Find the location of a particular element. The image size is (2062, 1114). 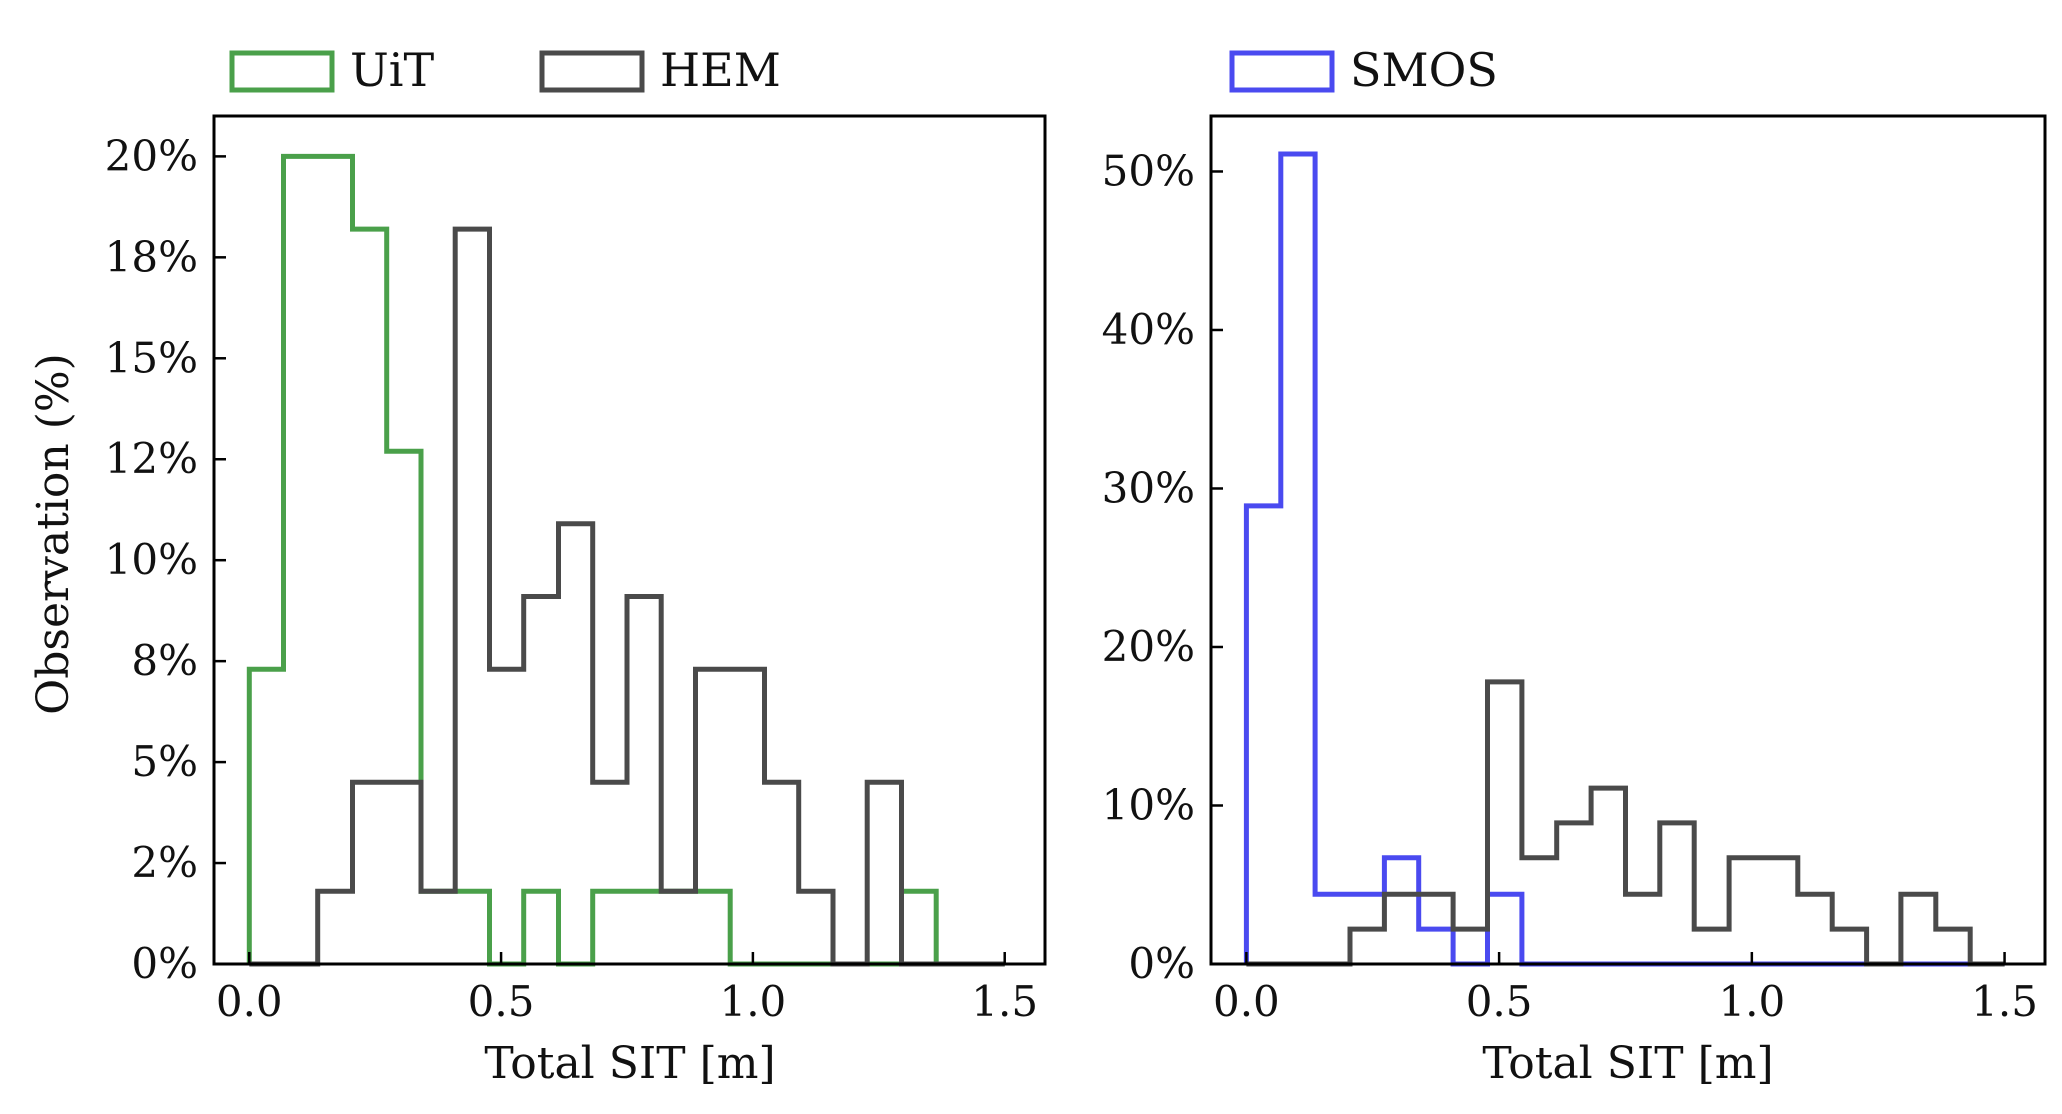

left-y-tick-label: 5% is located at coordinates (164, 761).